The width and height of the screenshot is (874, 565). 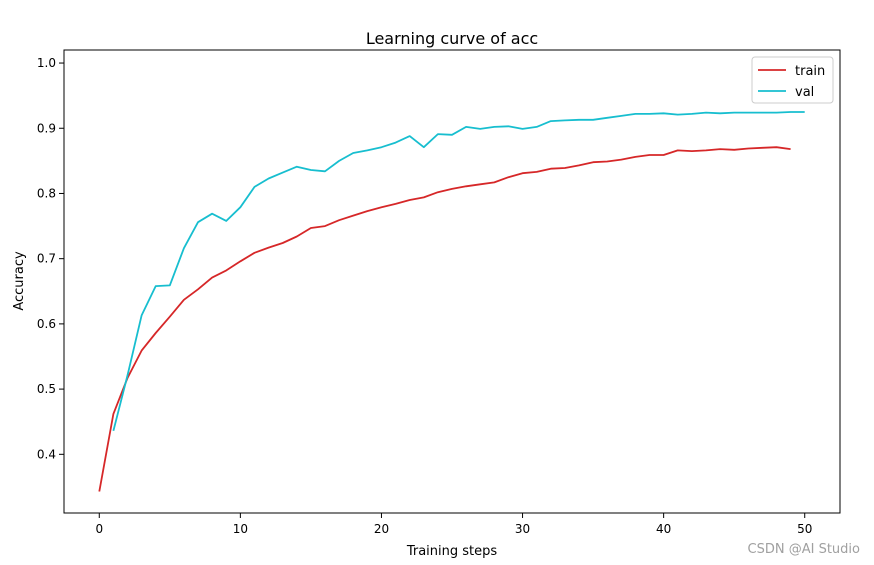 I want to click on x-tick-label: 20, so click(x=381, y=529).